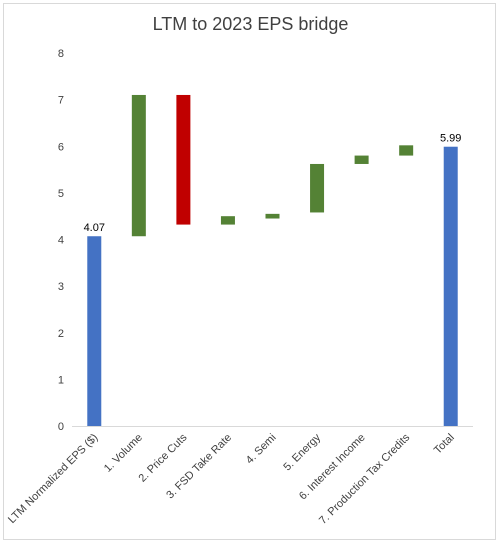  Describe the element at coordinates (61, 147) in the screenshot. I see `y-tick-label: 6` at that location.